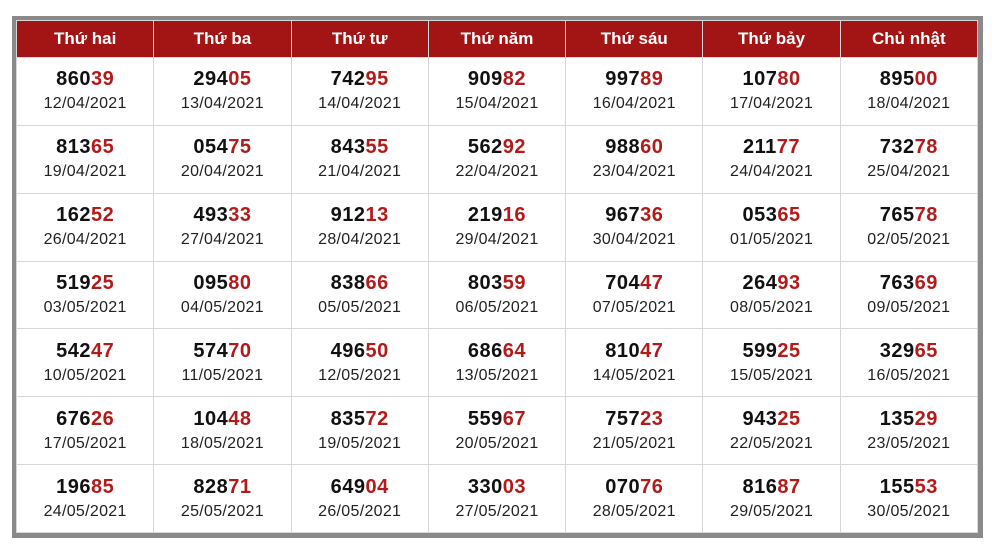 Image resolution: width=997 pixels, height=554 pixels. What do you see at coordinates (652, 350) in the screenshot?
I see `last-two-digits: 47` at bounding box center [652, 350].